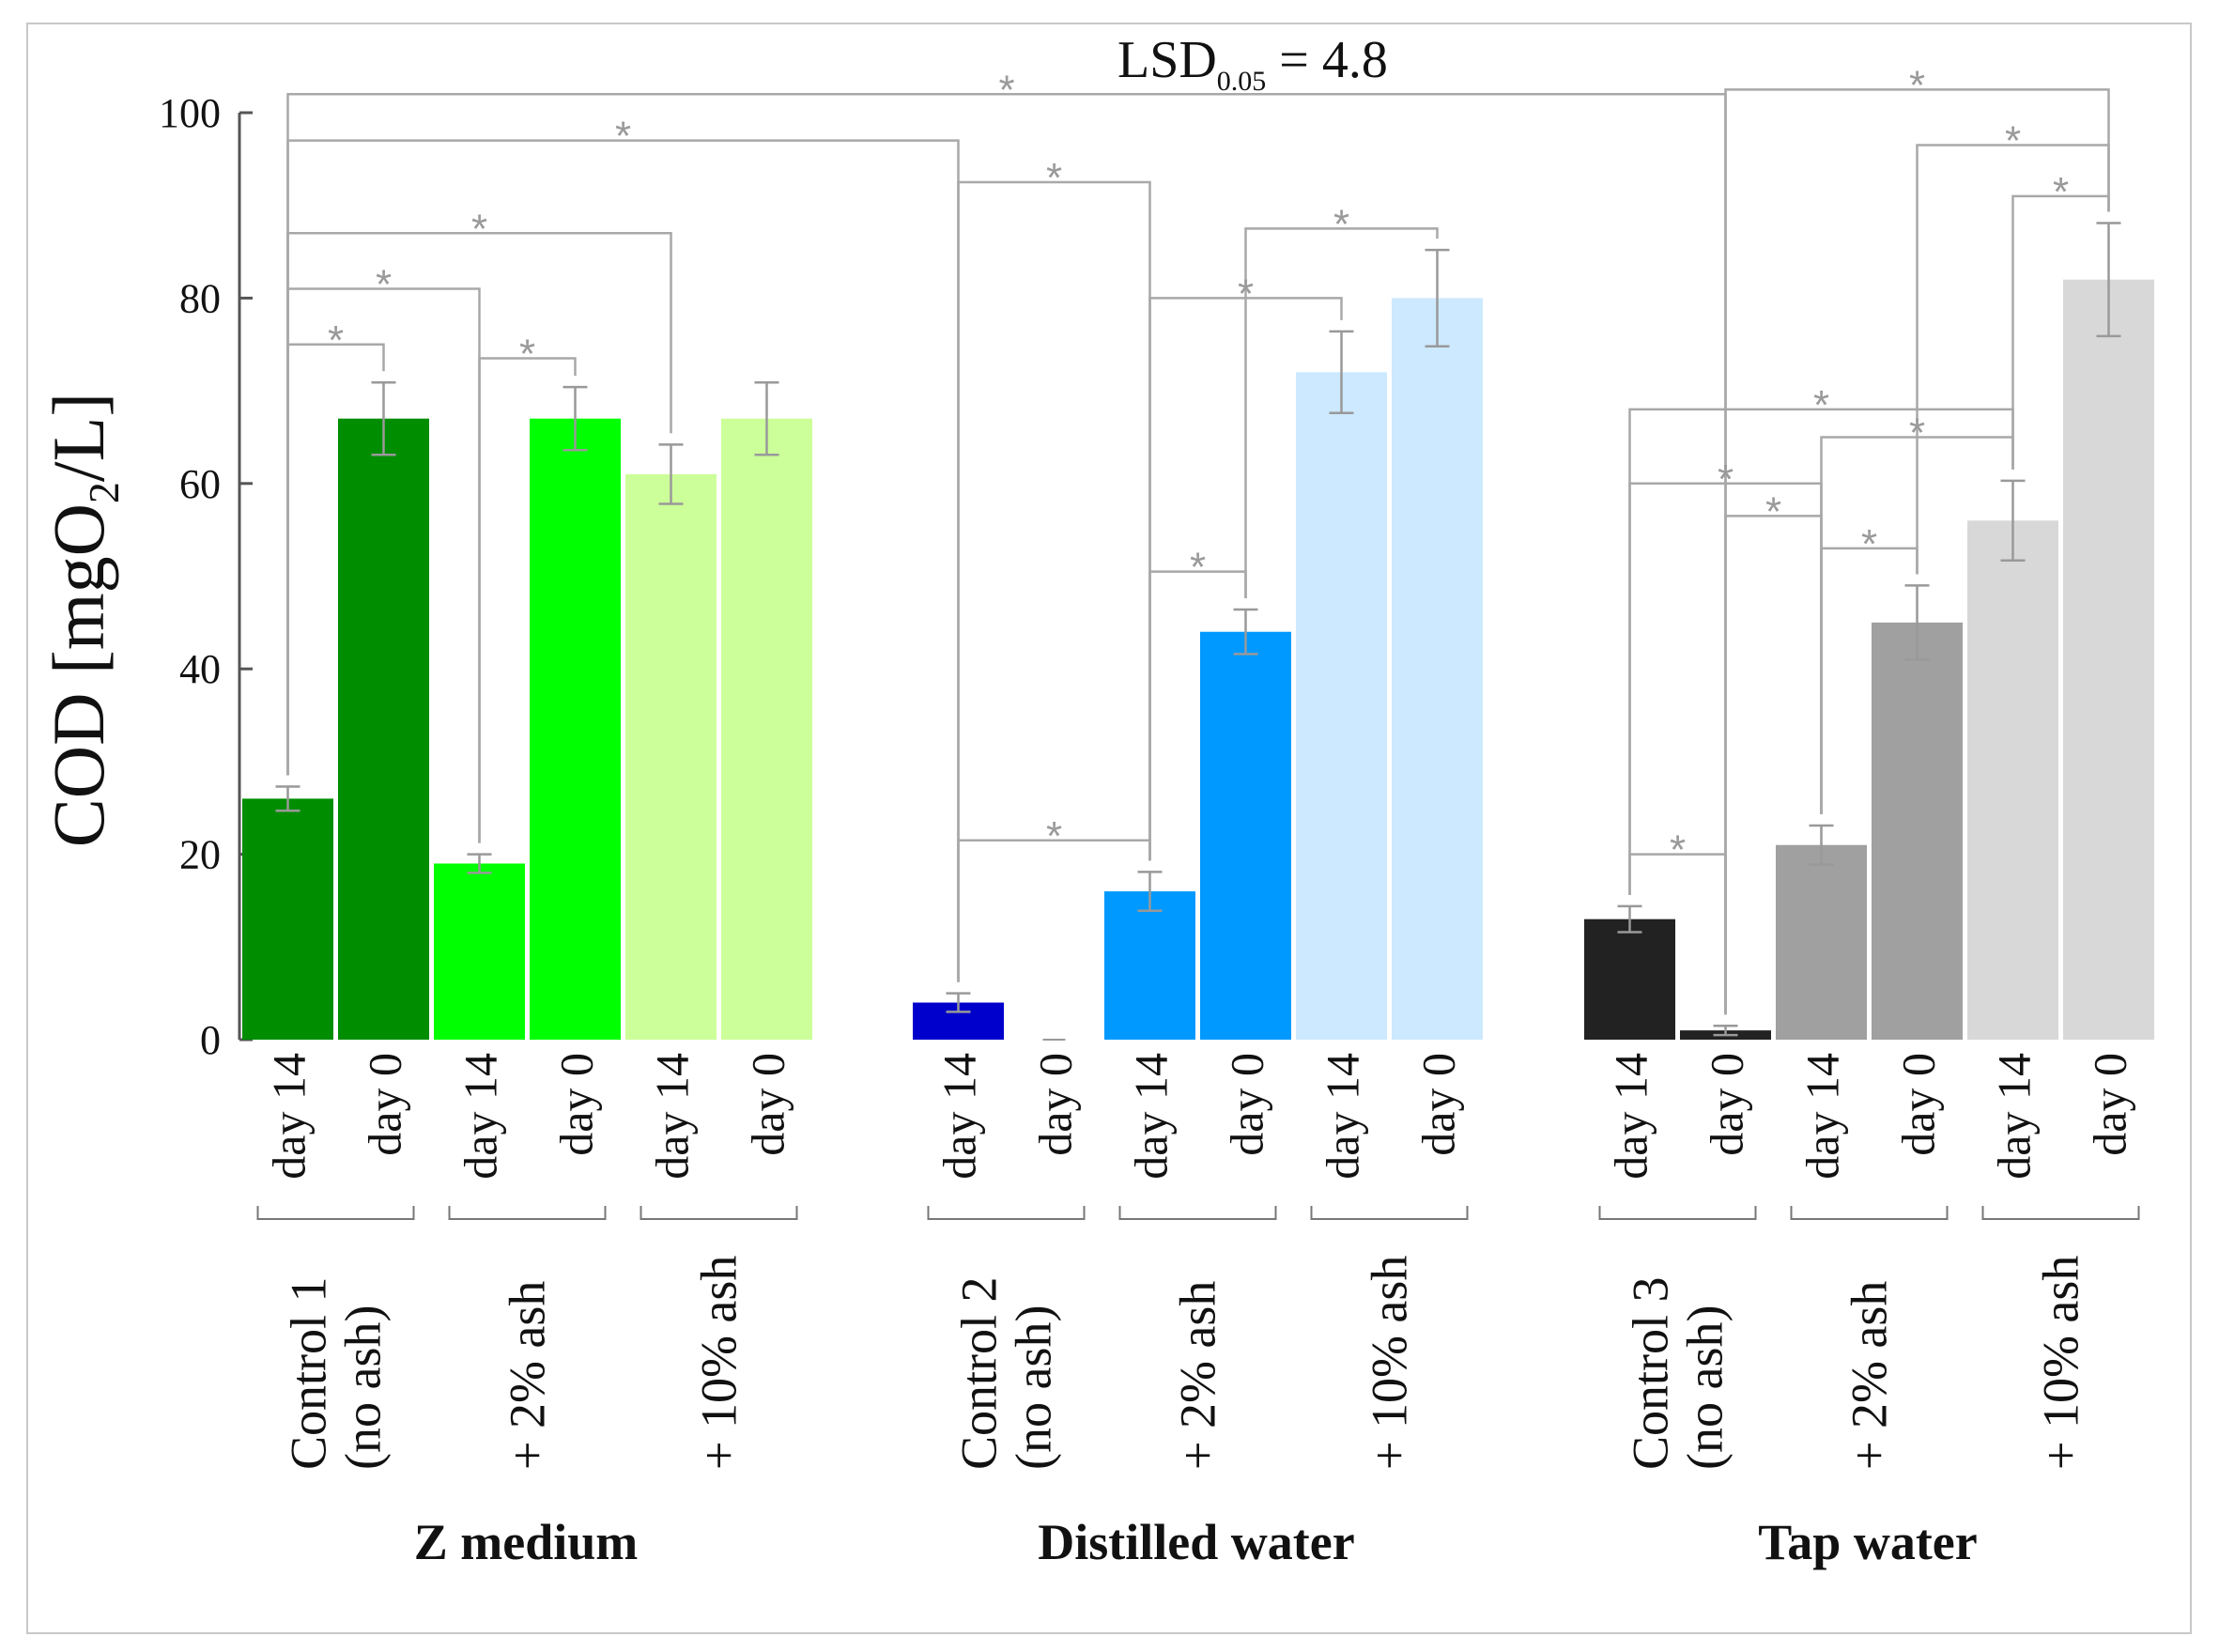 This screenshot has width=2219, height=1652. I want to click on treatment-label: Control 1, so click(309, 1373).